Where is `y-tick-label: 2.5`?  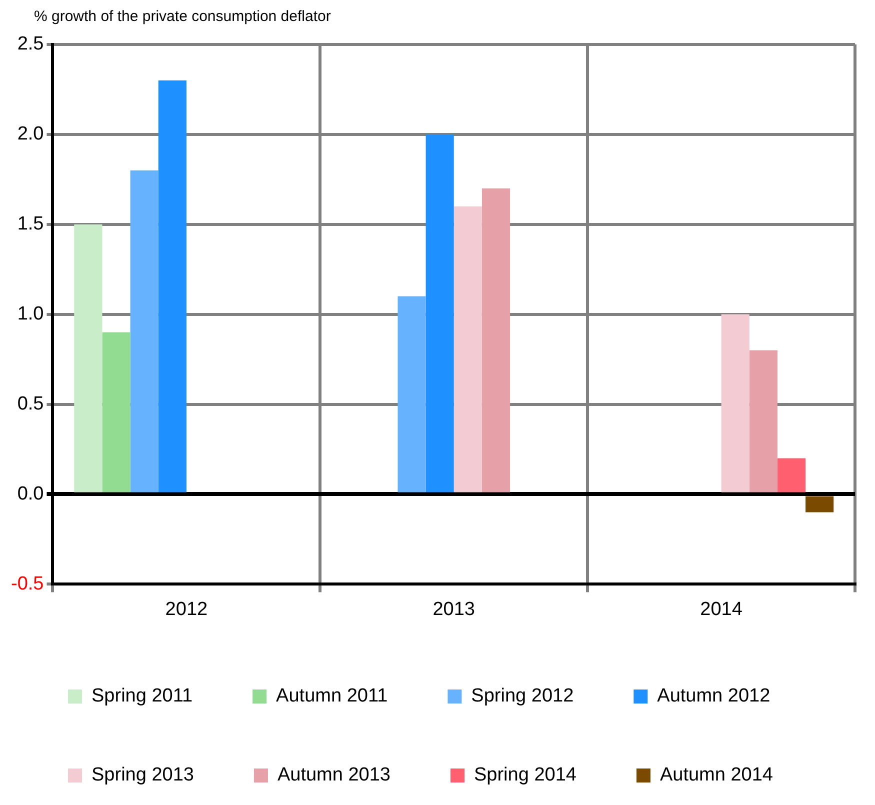 y-tick-label: 2.5 is located at coordinates (30, 44).